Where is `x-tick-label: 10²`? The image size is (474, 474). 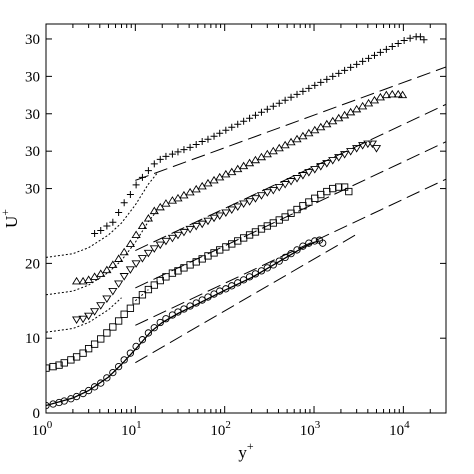 x-tick-label: 10² is located at coordinates (220, 429).